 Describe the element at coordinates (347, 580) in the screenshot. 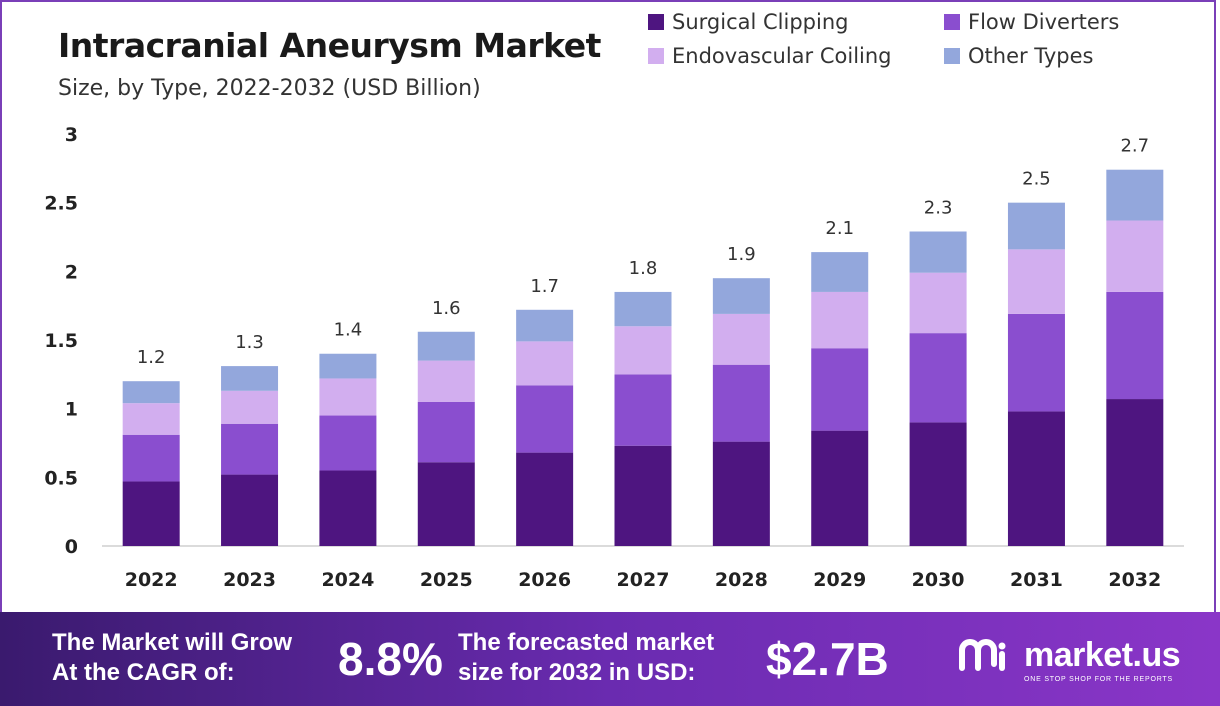

I see `x-tick-label: 2024` at that location.